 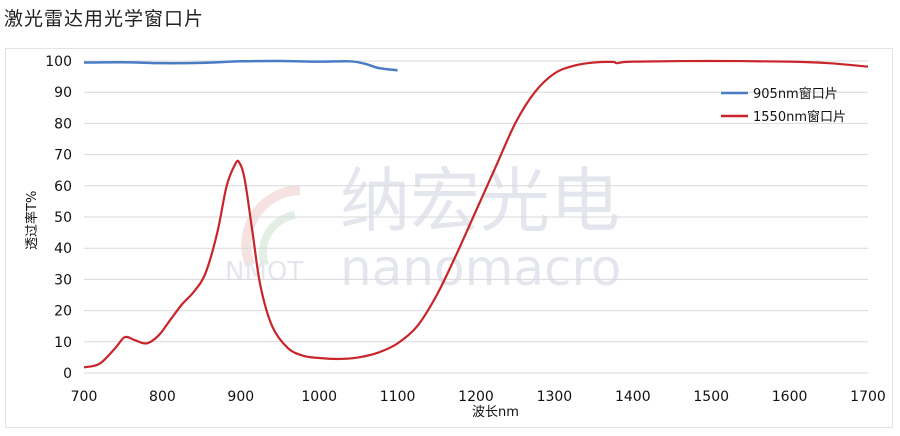 I want to click on x-tick-label: 900, so click(x=240, y=397).